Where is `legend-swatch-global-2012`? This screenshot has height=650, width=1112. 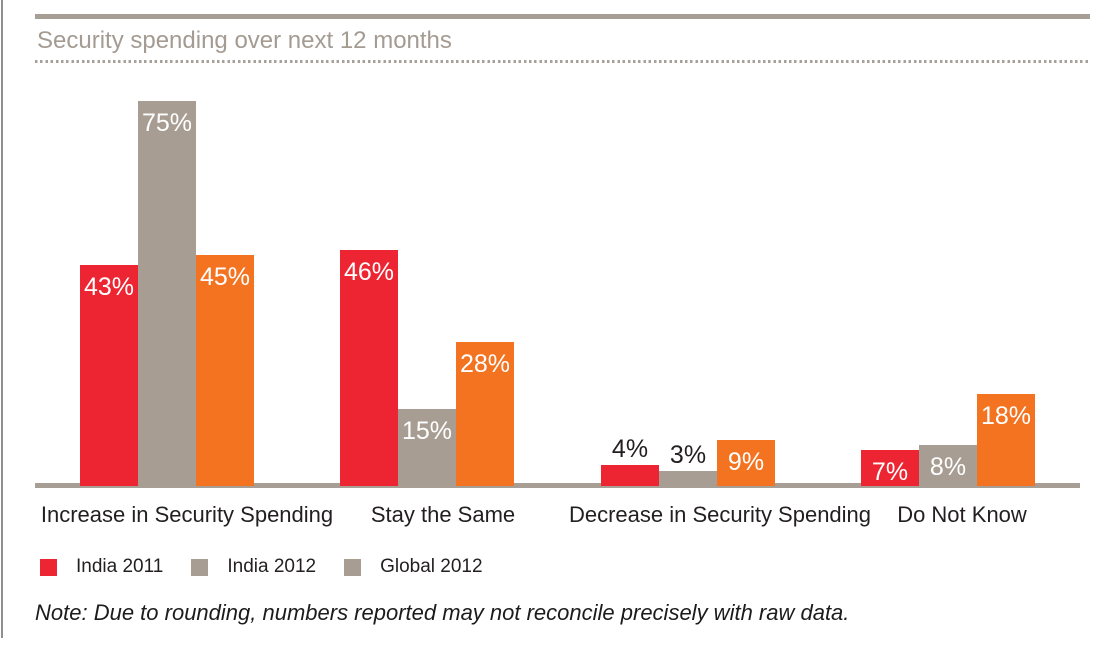
legend-swatch-global-2012 is located at coordinates (353, 567).